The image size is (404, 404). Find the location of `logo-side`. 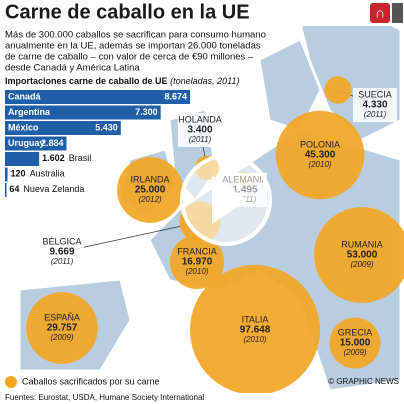

logo-side is located at coordinates (397, 13).